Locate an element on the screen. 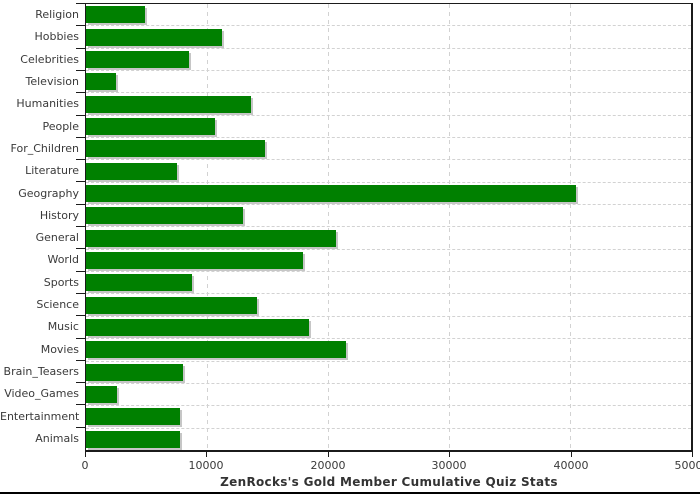 This screenshot has width=700, height=500. y-axis-label-geography: Geography is located at coordinates (48, 193).